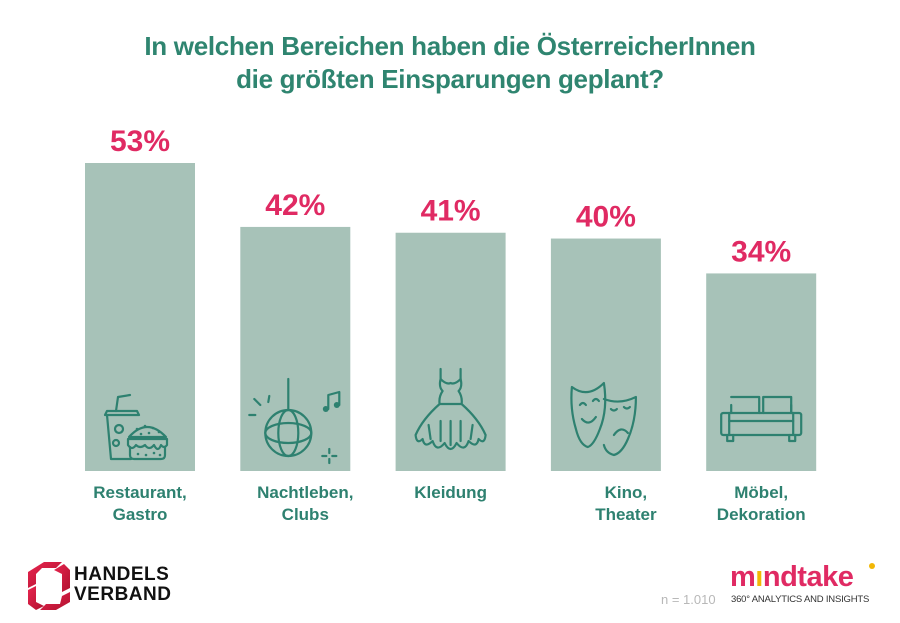  I want to click on category-label: Gastro, so click(140, 514).